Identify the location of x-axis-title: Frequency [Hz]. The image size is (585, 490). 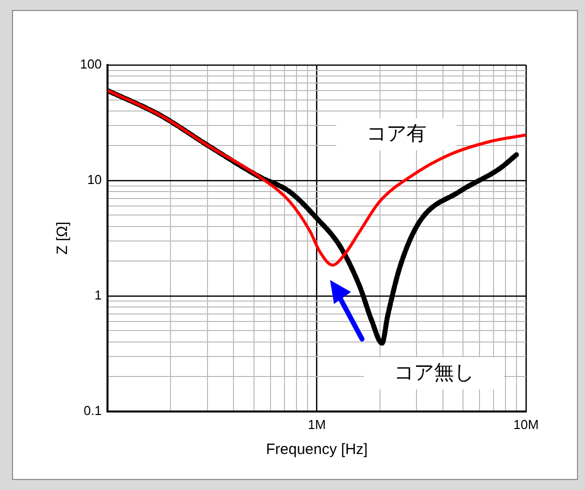
(317, 449).